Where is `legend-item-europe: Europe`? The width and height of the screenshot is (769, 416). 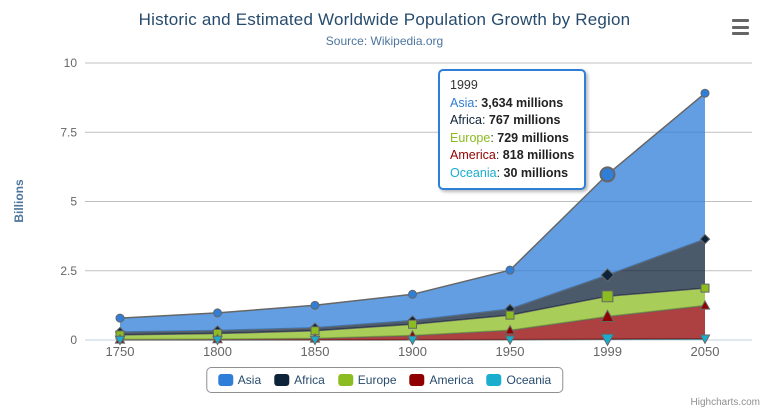
legend-item-europe: Europe is located at coordinates (367, 380).